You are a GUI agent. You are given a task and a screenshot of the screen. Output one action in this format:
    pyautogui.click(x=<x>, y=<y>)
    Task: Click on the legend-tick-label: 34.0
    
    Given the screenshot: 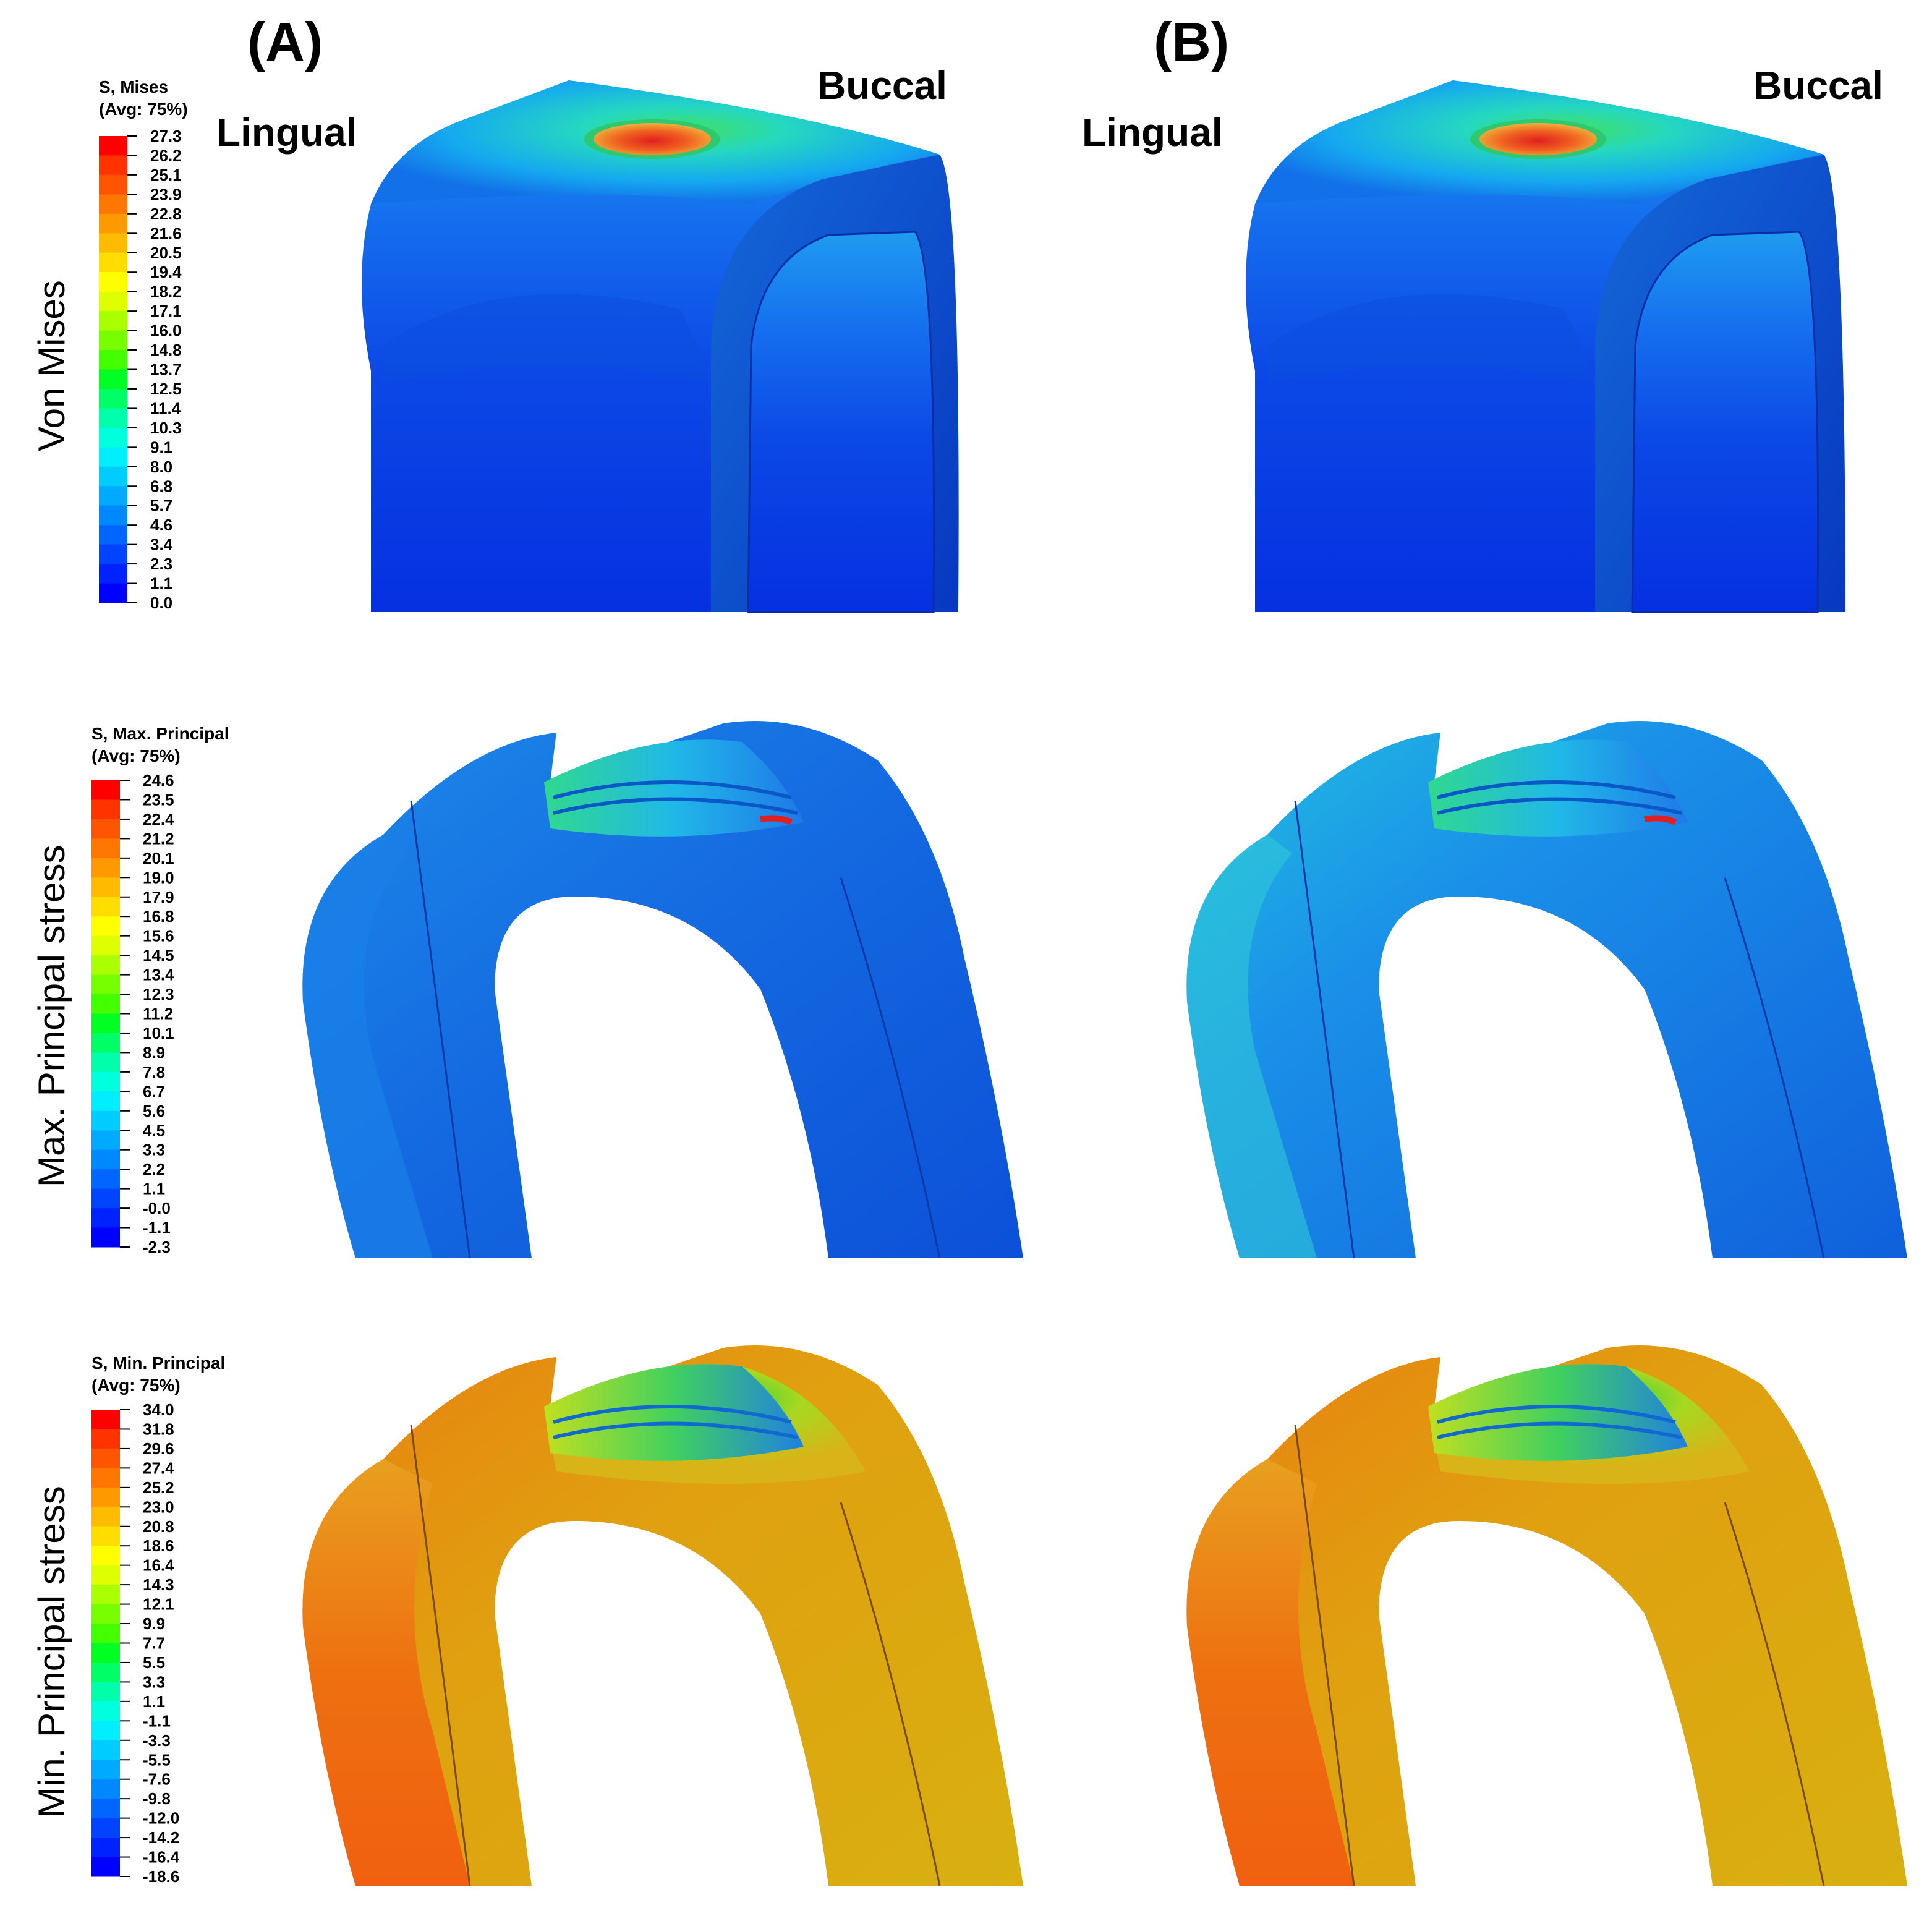 What is the action you would take?
    pyautogui.click(x=159, y=1409)
    